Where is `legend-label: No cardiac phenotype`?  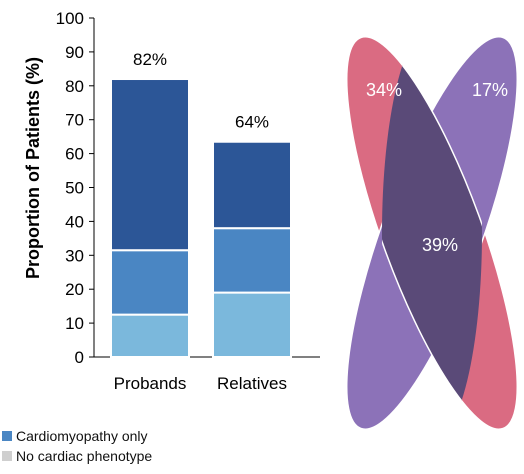 legend-label: No cardiac phenotype is located at coordinates (84, 456).